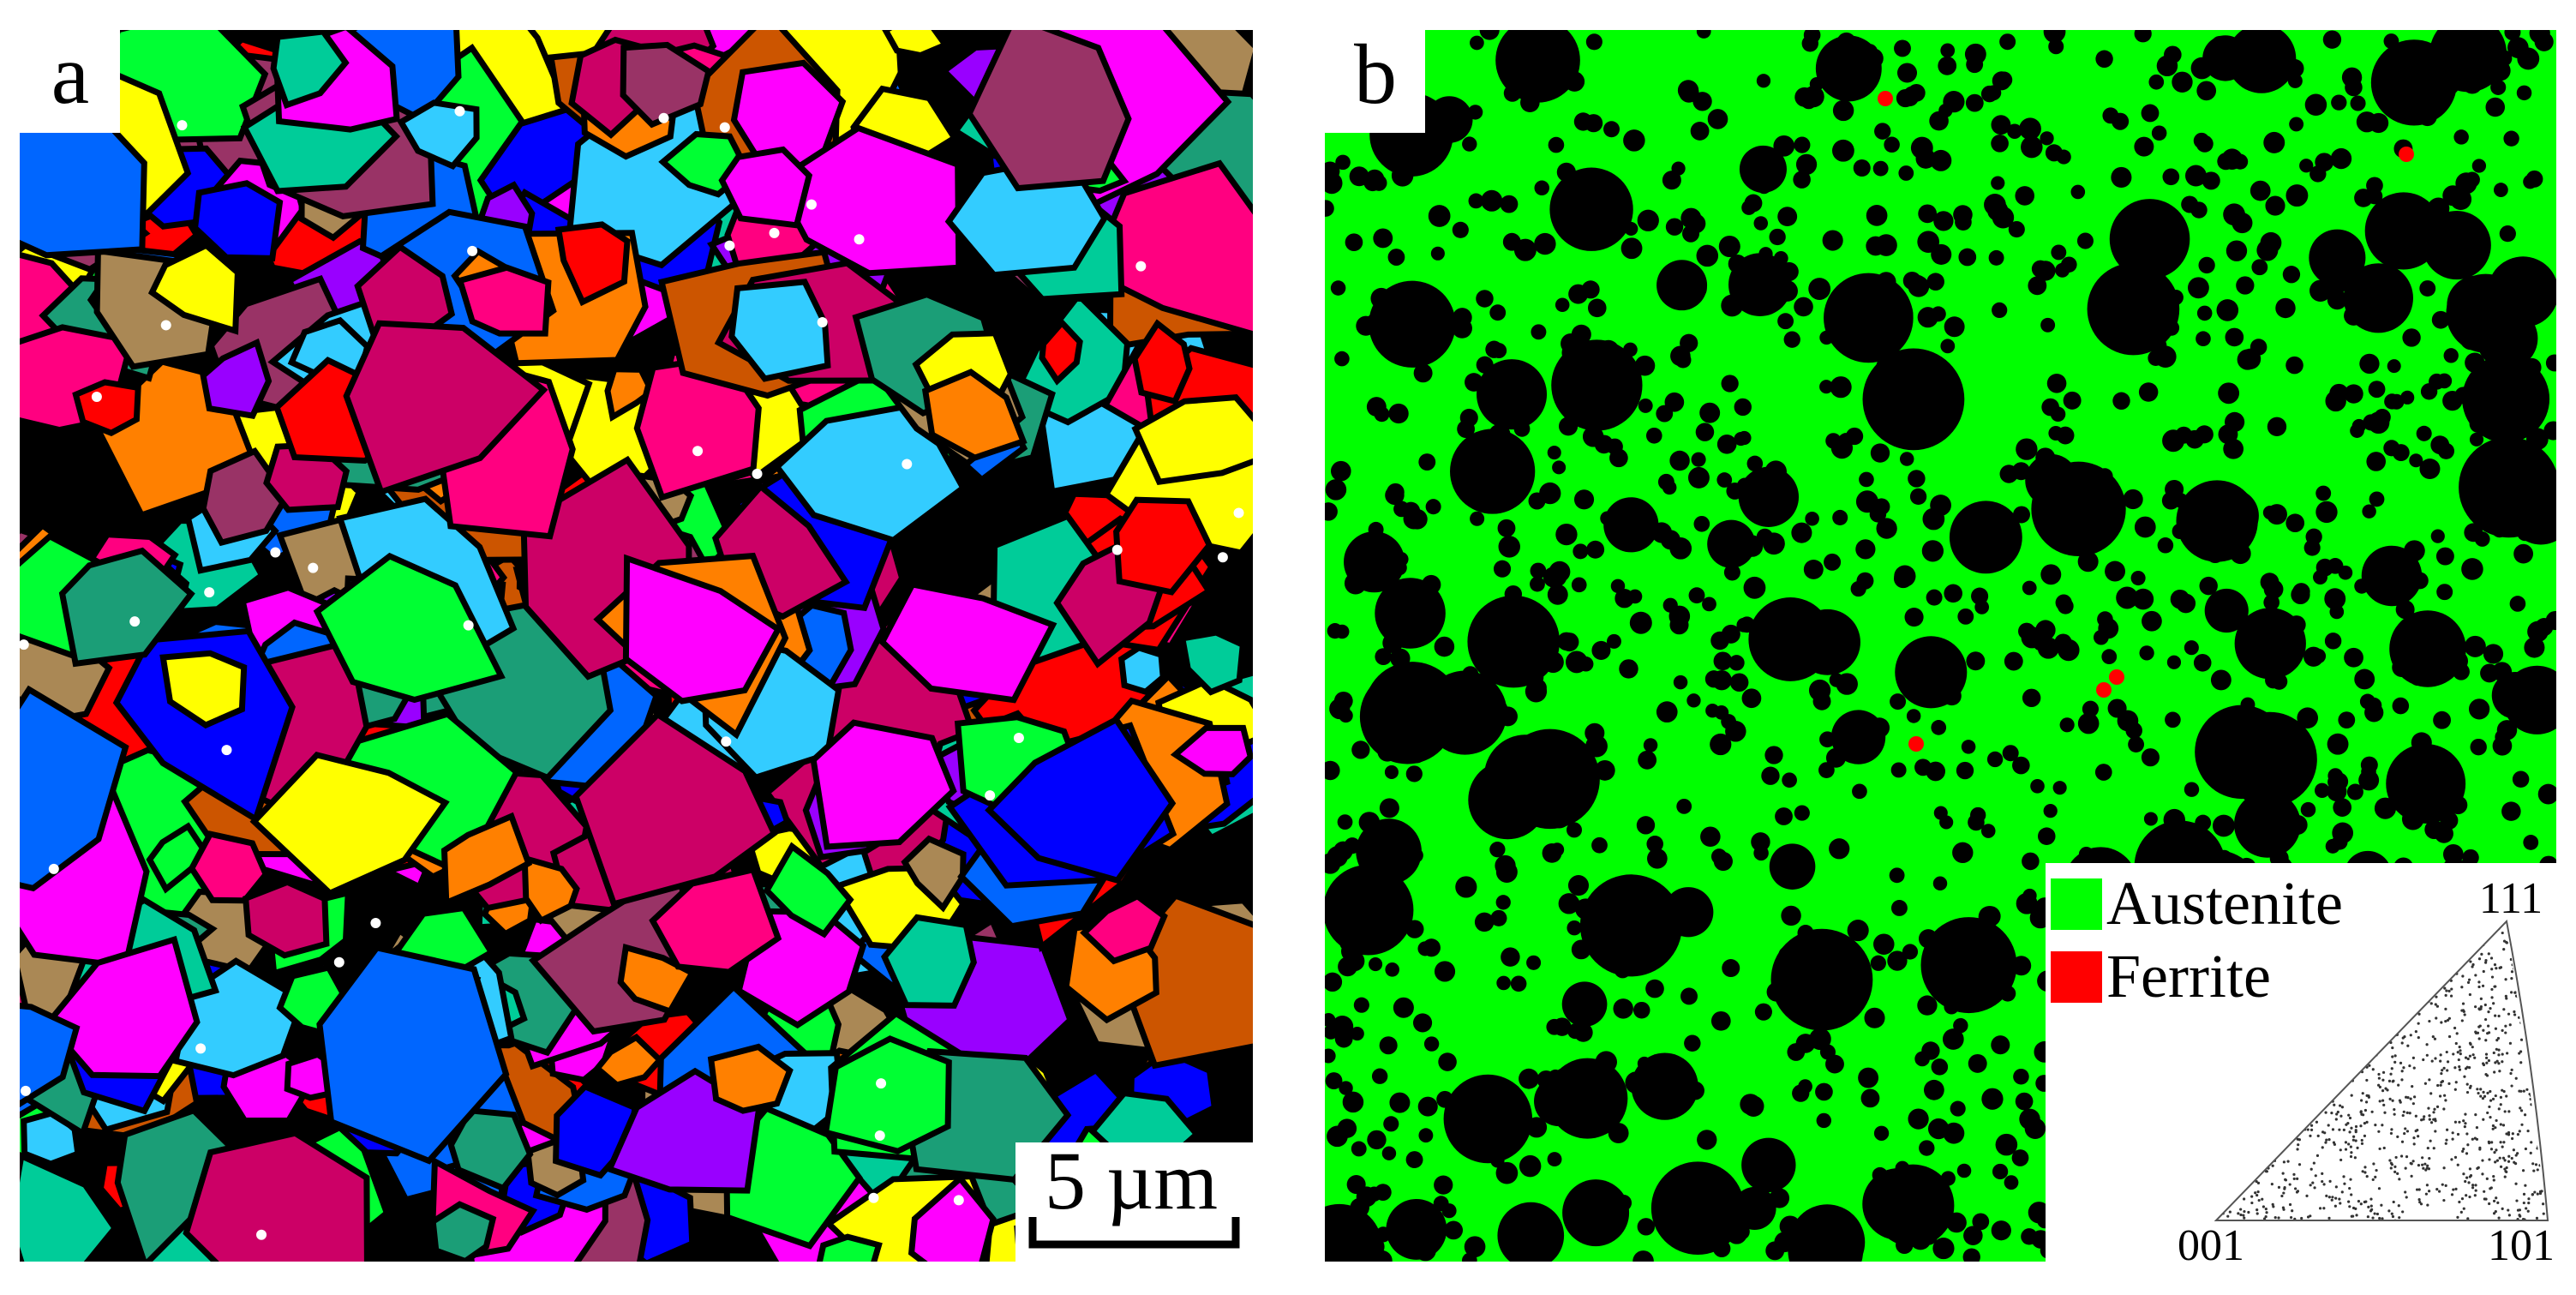 The width and height of the screenshot is (2576, 1295). I want to click on panel-label: b, so click(1375, 74).